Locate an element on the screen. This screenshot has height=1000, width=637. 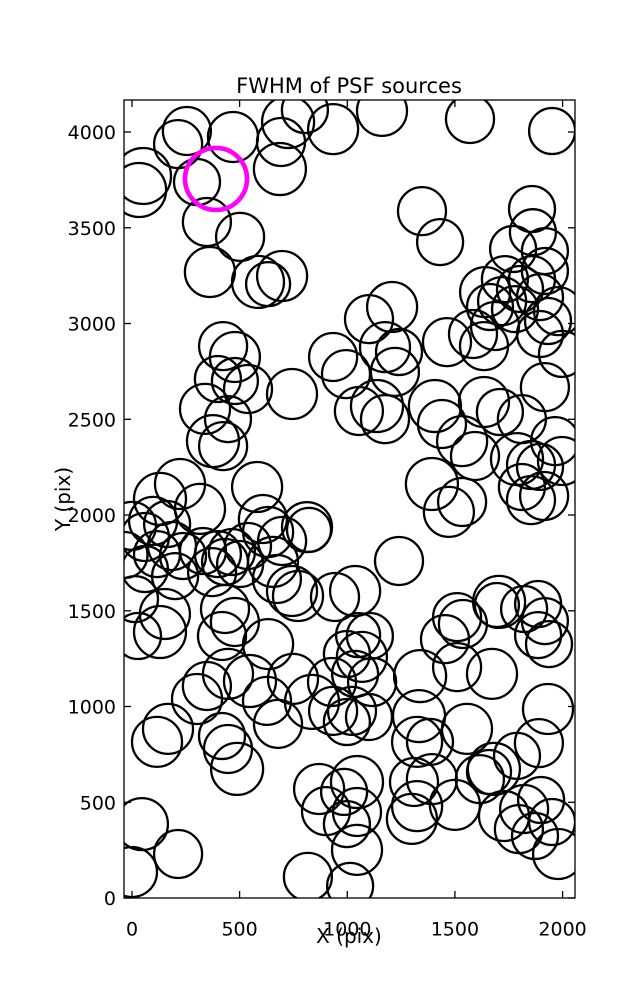
y-tick-label: 3500 is located at coordinates (92, 229).